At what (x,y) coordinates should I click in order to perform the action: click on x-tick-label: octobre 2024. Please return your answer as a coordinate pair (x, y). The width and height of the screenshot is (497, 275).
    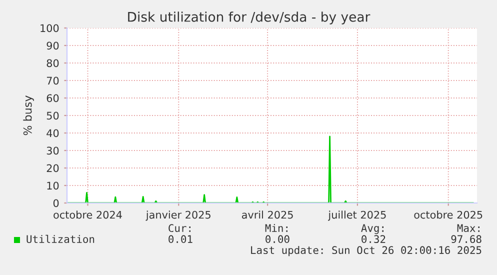
    Looking at the image, I should click on (88, 214).